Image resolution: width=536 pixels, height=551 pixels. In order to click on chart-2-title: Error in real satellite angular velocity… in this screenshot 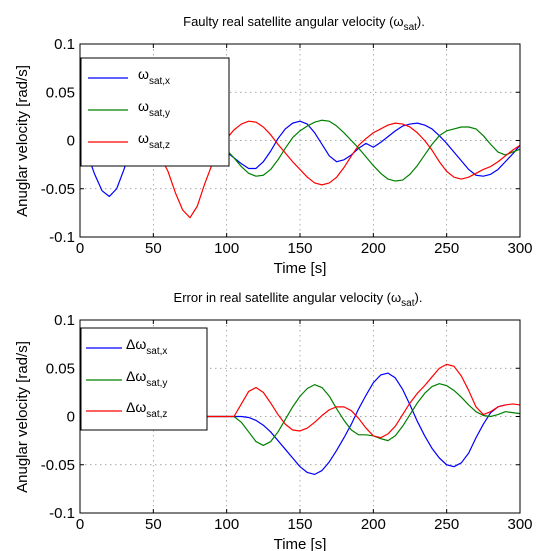, I will do `click(298, 299)`.